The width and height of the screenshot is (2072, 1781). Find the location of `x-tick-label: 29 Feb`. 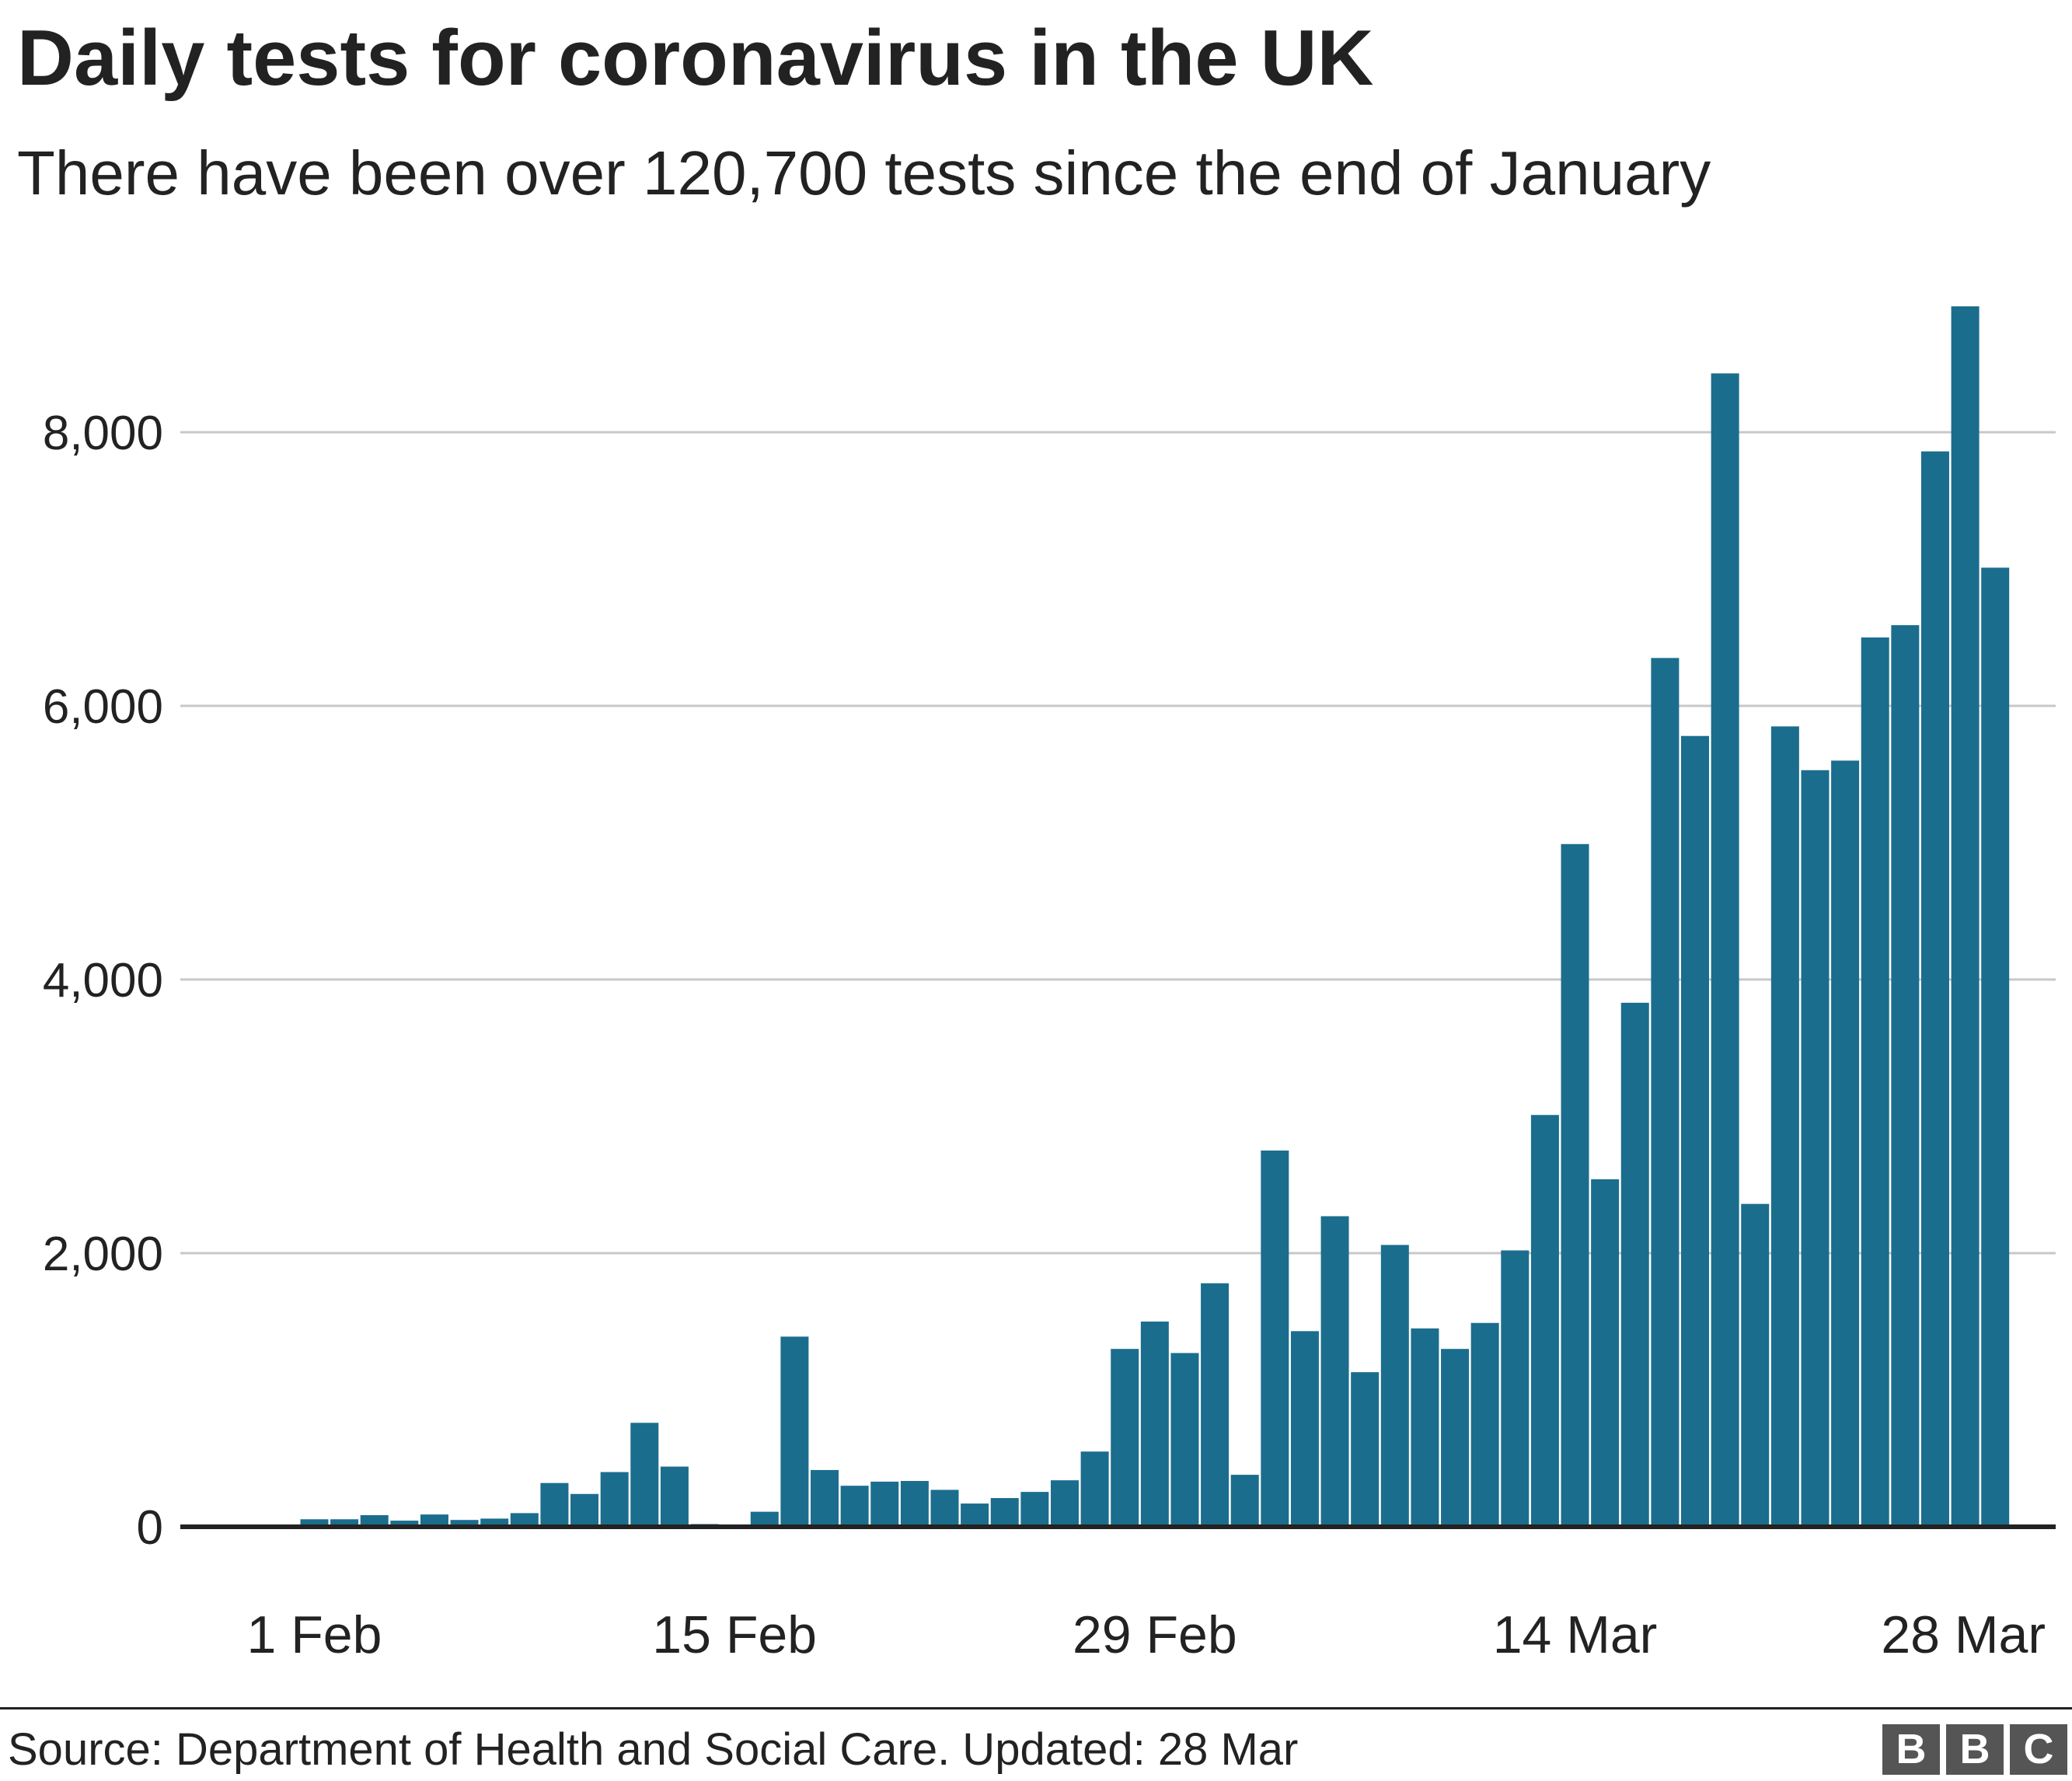

x-tick-label: 29 Feb is located at coordinates (1155, 1634).